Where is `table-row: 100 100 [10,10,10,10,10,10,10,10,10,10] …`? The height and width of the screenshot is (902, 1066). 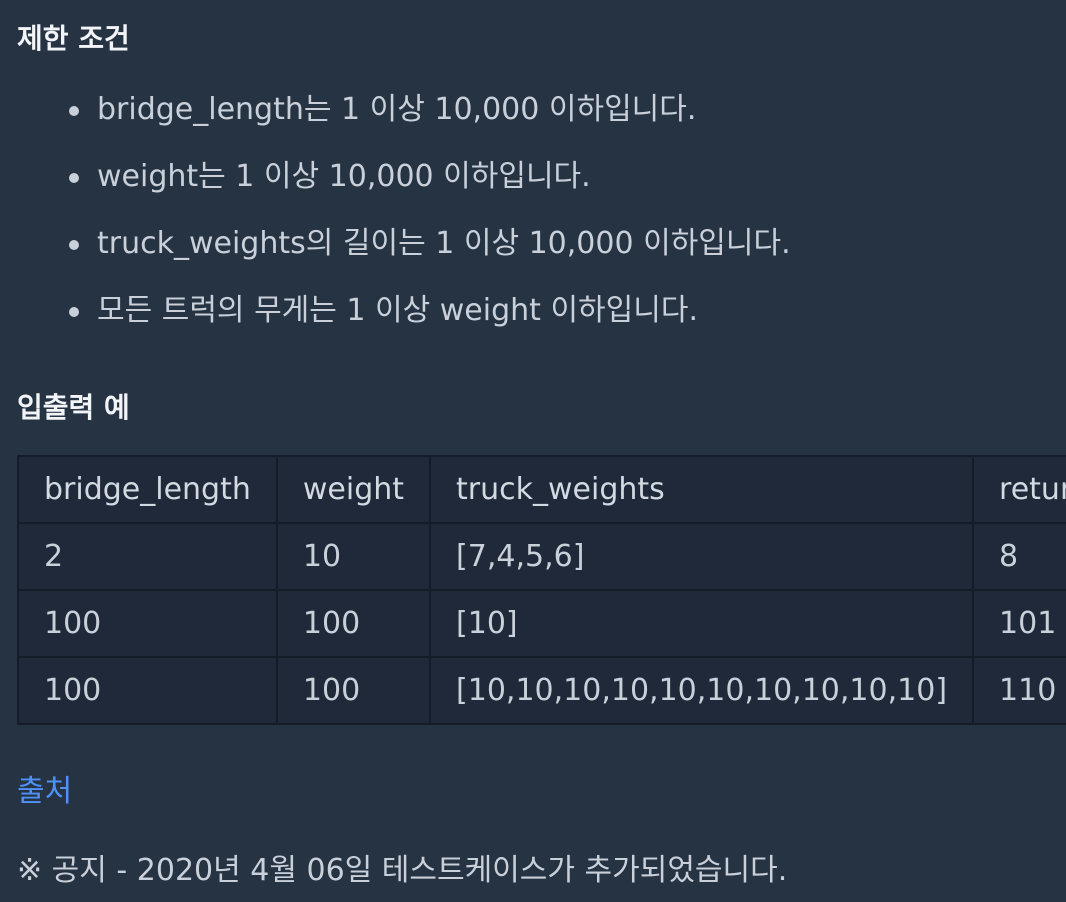
table-row: 100 100 [10,10,10,10,10,10,10,10,10,10] … is located at coordinates (541, 690).